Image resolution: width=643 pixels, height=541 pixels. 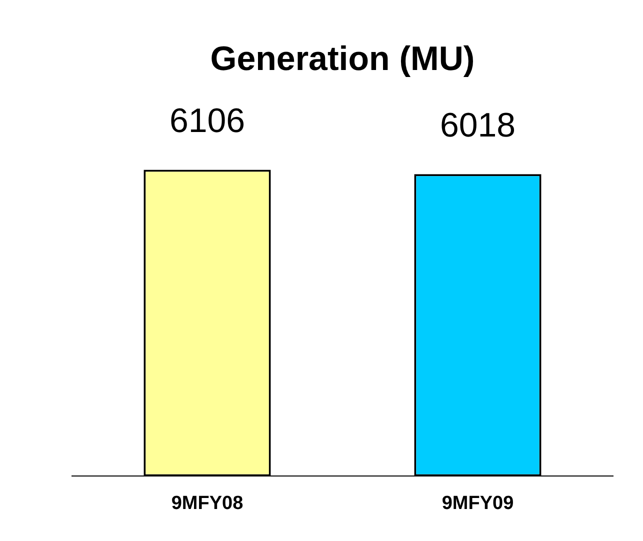 What do you see at coordinates (342, 59) in the screenshot?
I see `chart-title: Generation (MU)` at bounding box center [342, 59].